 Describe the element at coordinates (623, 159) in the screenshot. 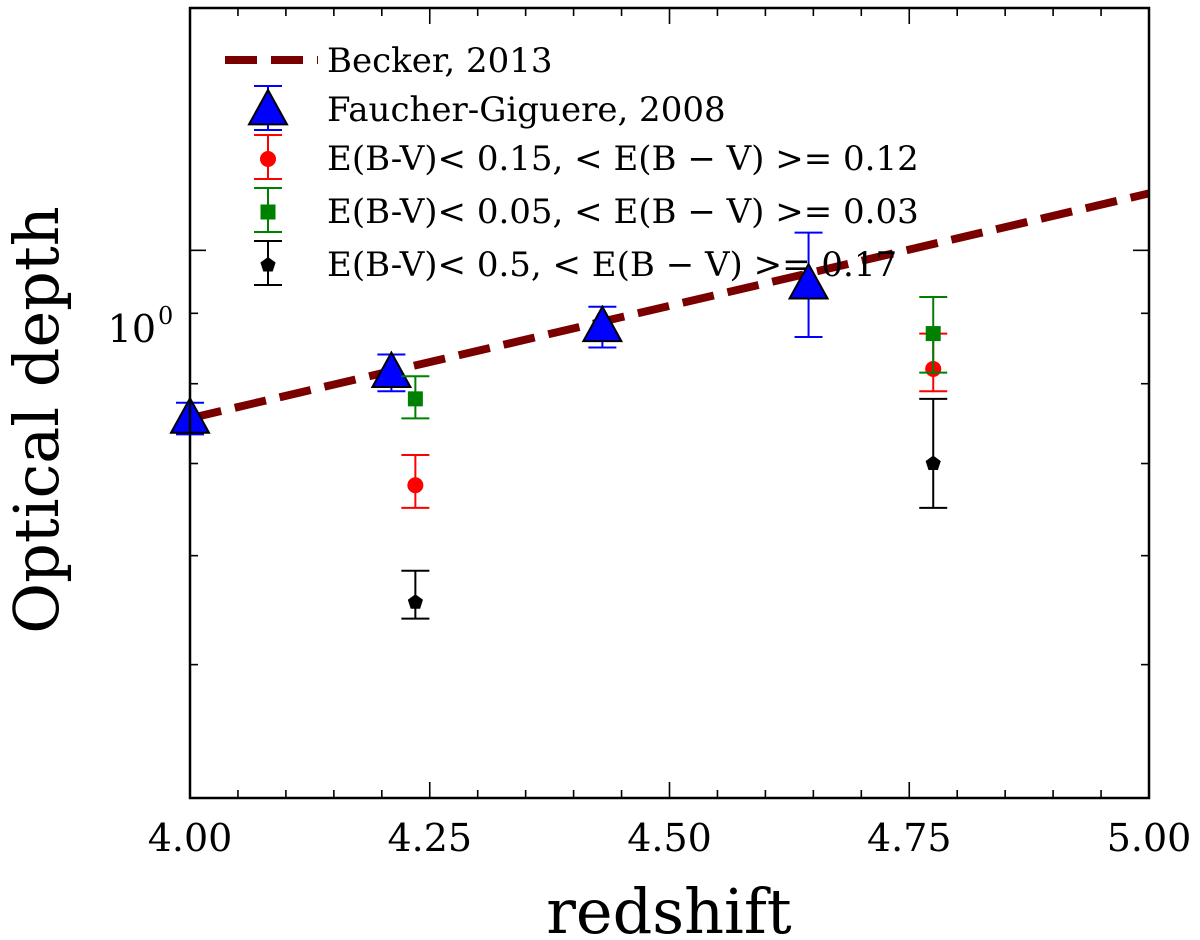

I see `legend-label: E(B-V)< 0.15, < E(B − V) >= 0.12` at that location.